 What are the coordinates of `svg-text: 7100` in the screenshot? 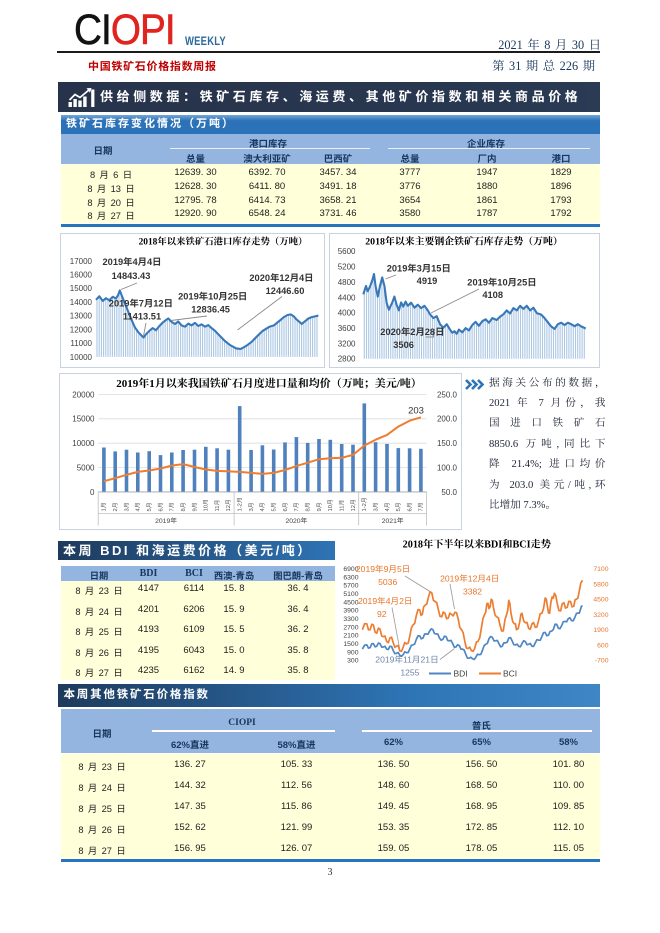 It's located at (600, 569).